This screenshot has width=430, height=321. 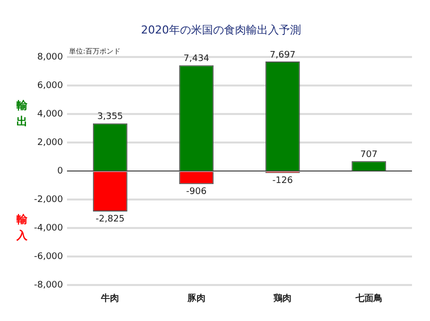 I want to click on y-tick-label: -6,000, so click(x=49, y=257).